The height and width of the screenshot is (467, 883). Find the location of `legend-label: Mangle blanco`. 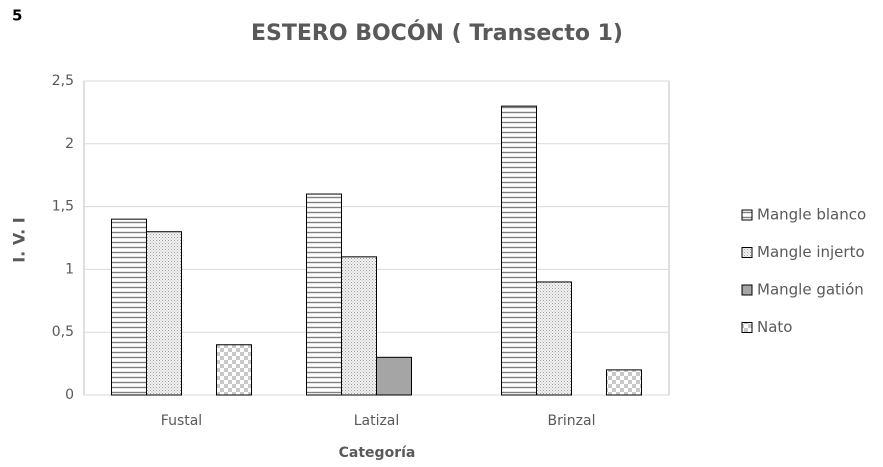

legend-label: Mangle blanco is located at coordinates (811, 215).